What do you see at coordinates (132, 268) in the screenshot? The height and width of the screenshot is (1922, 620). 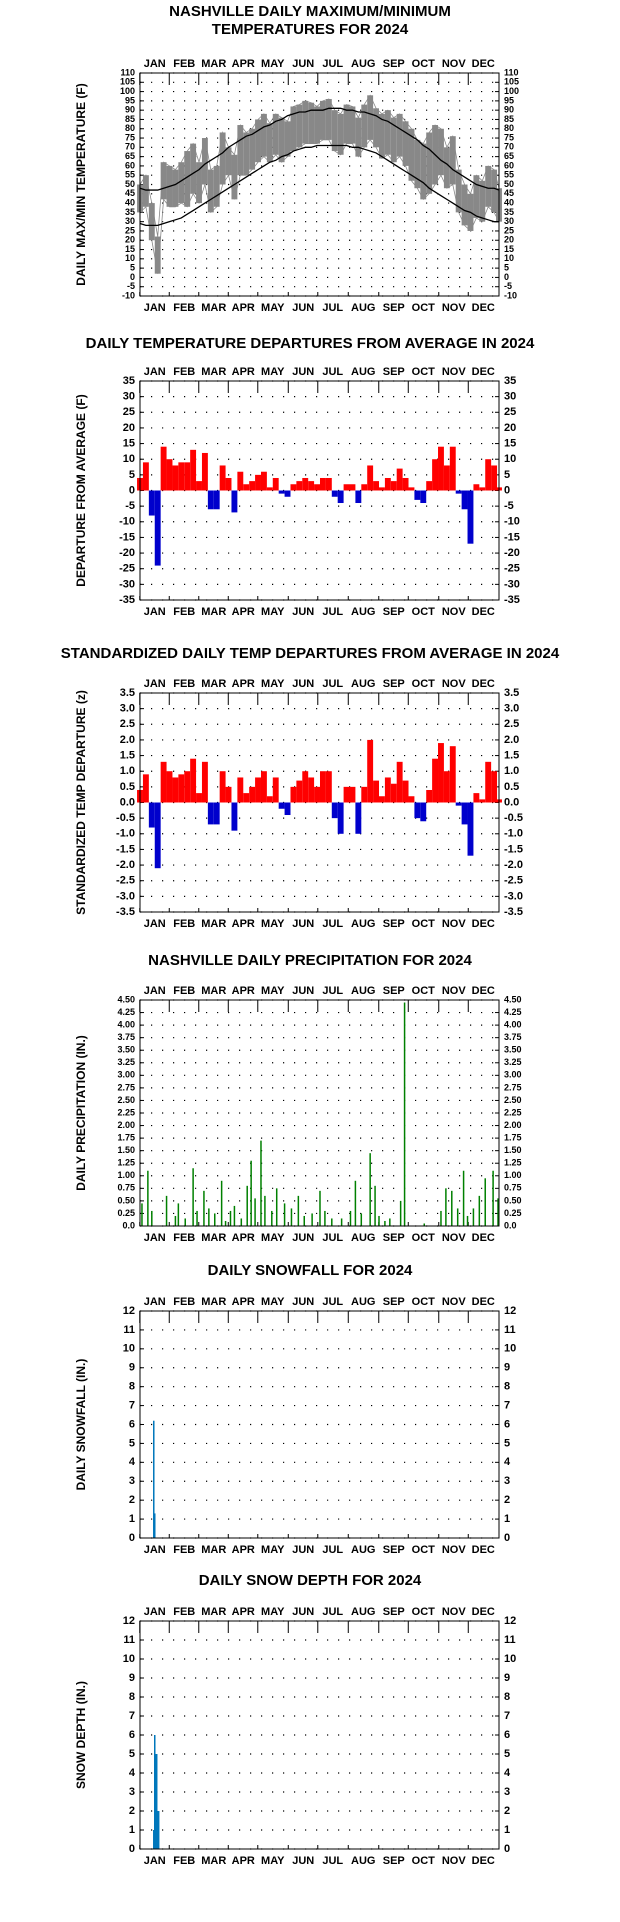 I see `y-tick-label: 5` at bounding box center [132, 268].